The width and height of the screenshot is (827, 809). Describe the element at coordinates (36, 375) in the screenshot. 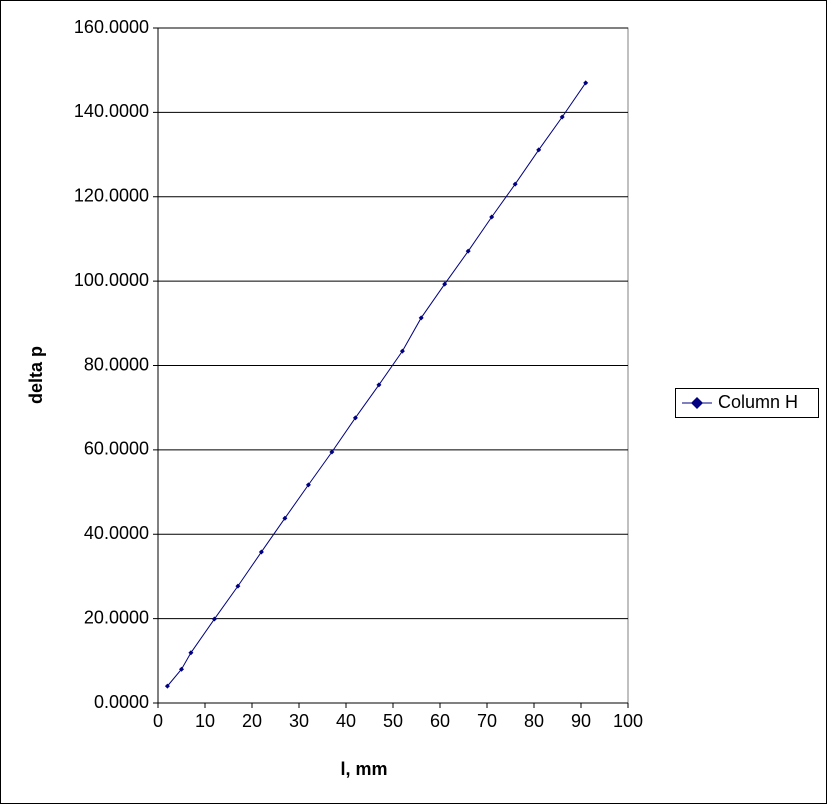

I see `y-axis-title: delta p` at that location.